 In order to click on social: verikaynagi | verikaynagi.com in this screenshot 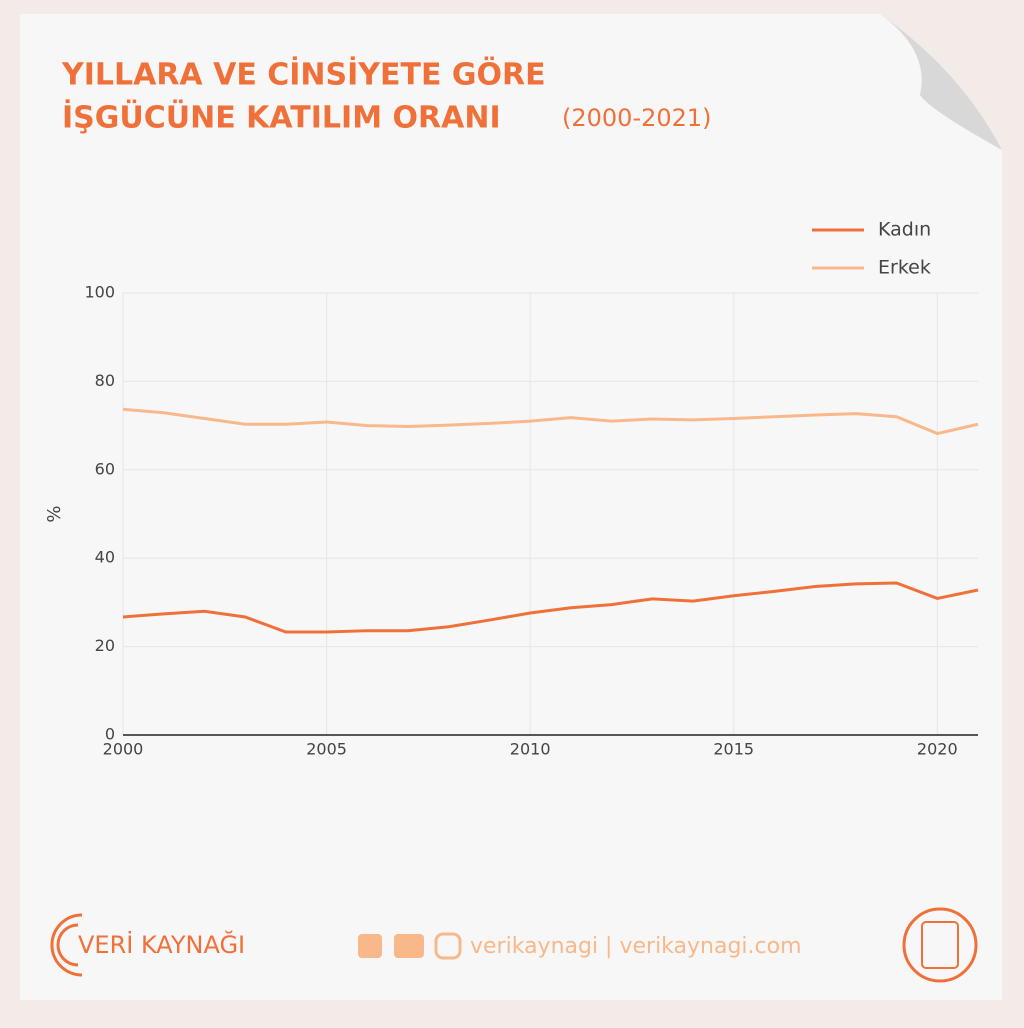, I will do `click(636, 946)`.